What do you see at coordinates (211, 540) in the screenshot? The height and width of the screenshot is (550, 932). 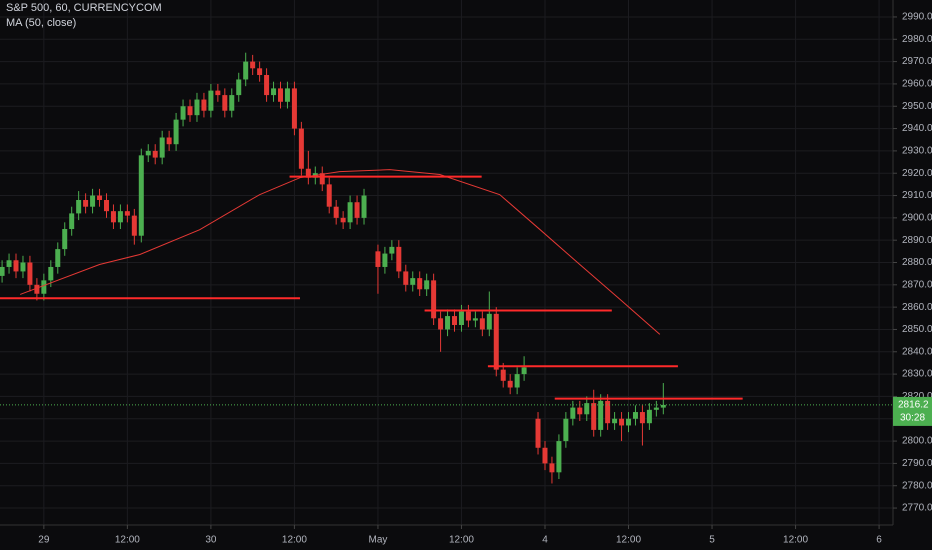 I see `x-tick-label: 30` at bounding box center [211, 540].